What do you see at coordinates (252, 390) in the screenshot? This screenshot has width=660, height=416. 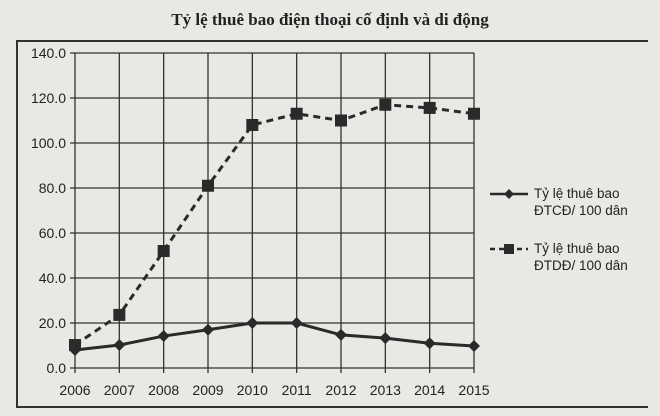 I see `x-tick-label: 2010` at bounding box center [252, 390].